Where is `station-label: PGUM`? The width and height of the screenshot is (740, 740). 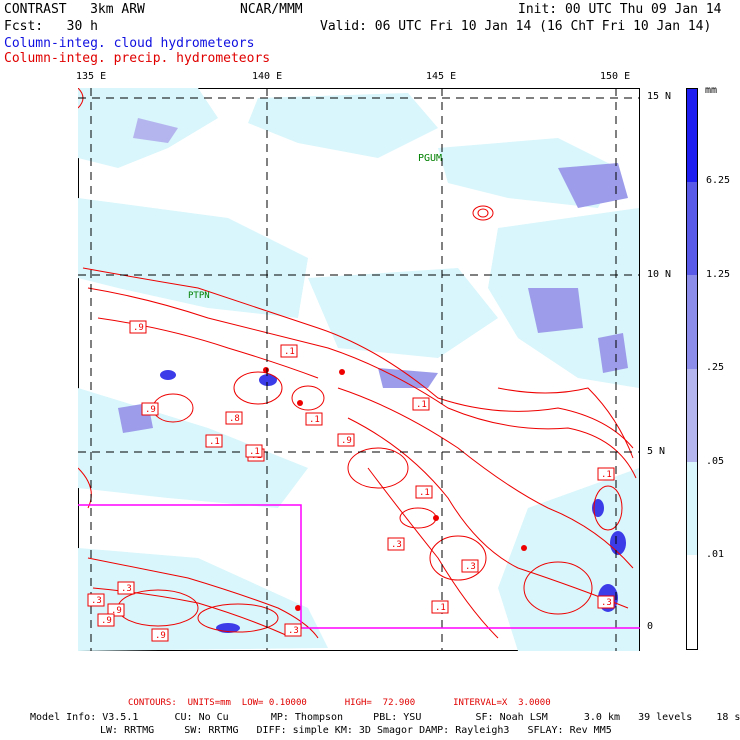
station-label: PGUM is located at coordinates (430, 158).